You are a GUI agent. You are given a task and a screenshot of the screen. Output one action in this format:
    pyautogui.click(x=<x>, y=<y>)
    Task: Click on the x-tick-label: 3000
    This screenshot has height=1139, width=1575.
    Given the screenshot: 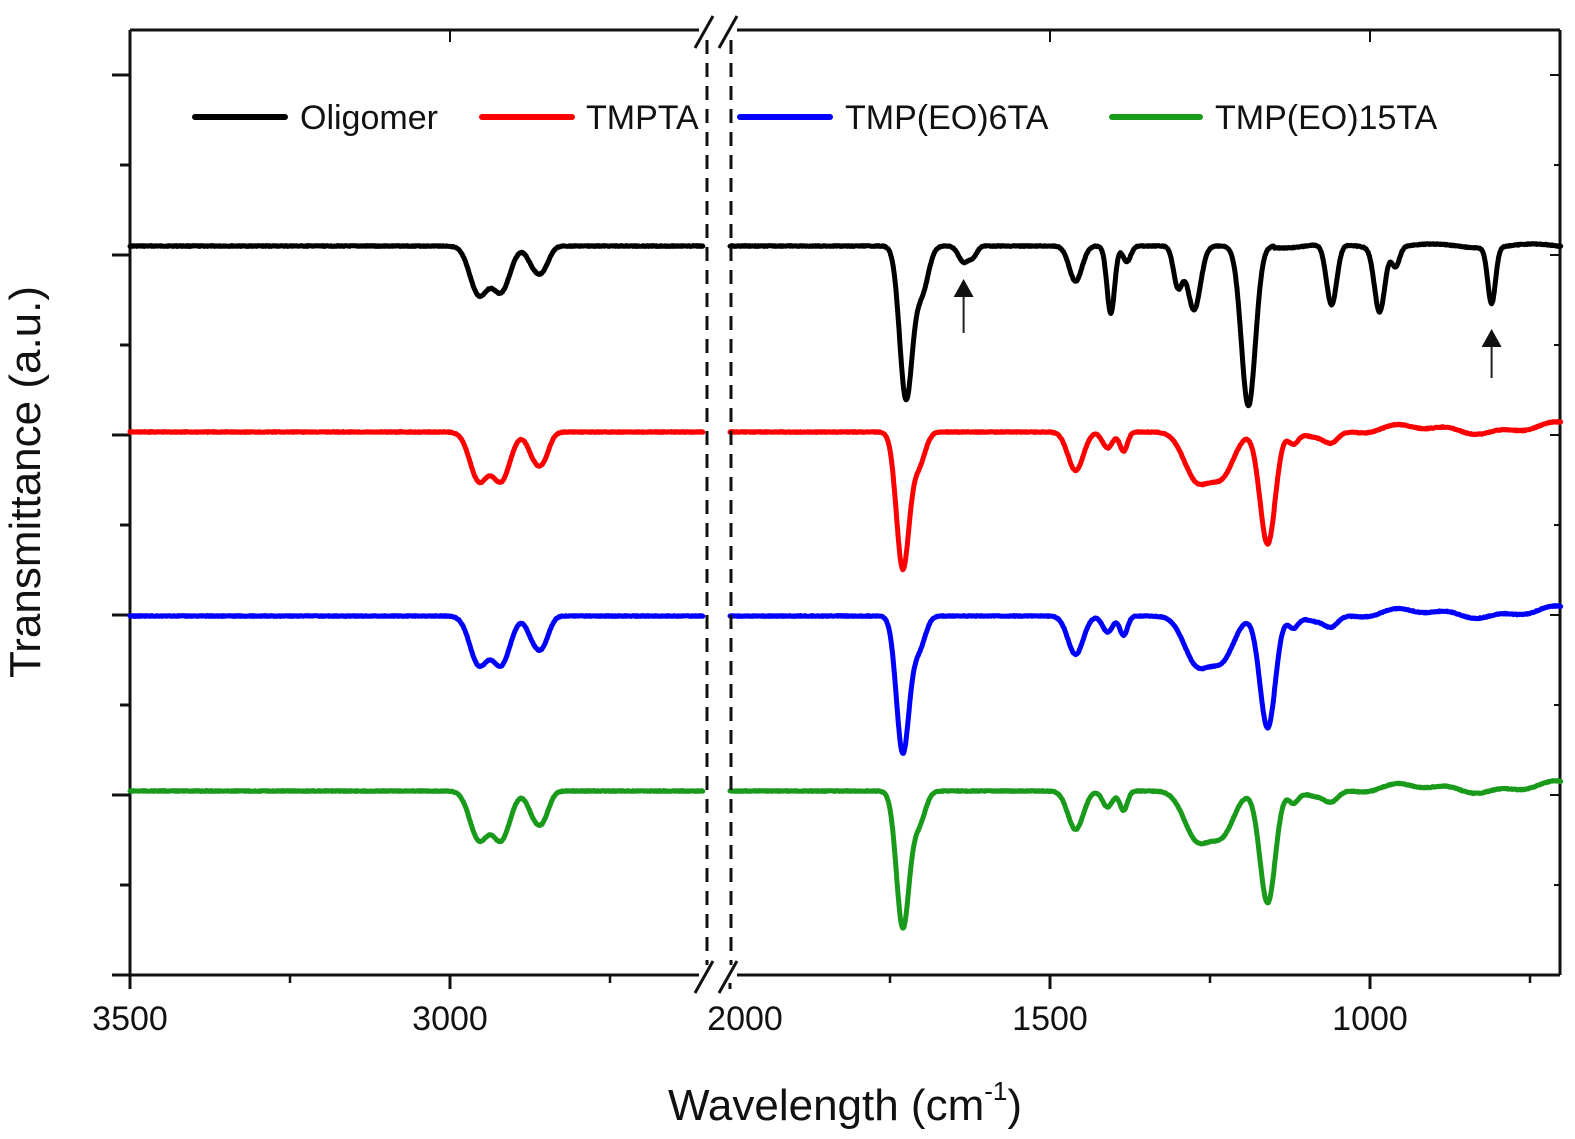 What is the action you would take?
    pyautogui.click(x=450, y=1019)
    